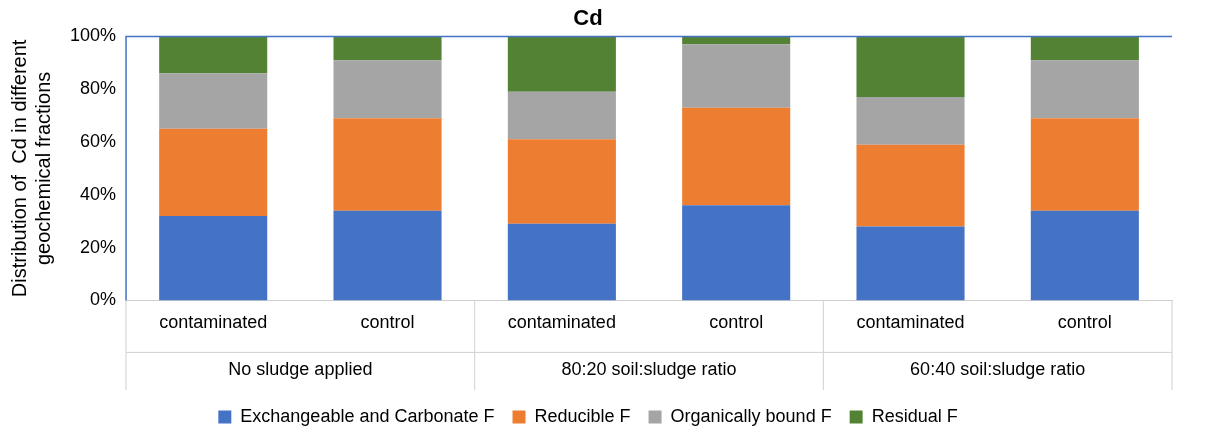  What do you see at coordinates (751, 415) in the screenshot?
I see `legend-label: Organically bound F` at bounding box center [751, 415].